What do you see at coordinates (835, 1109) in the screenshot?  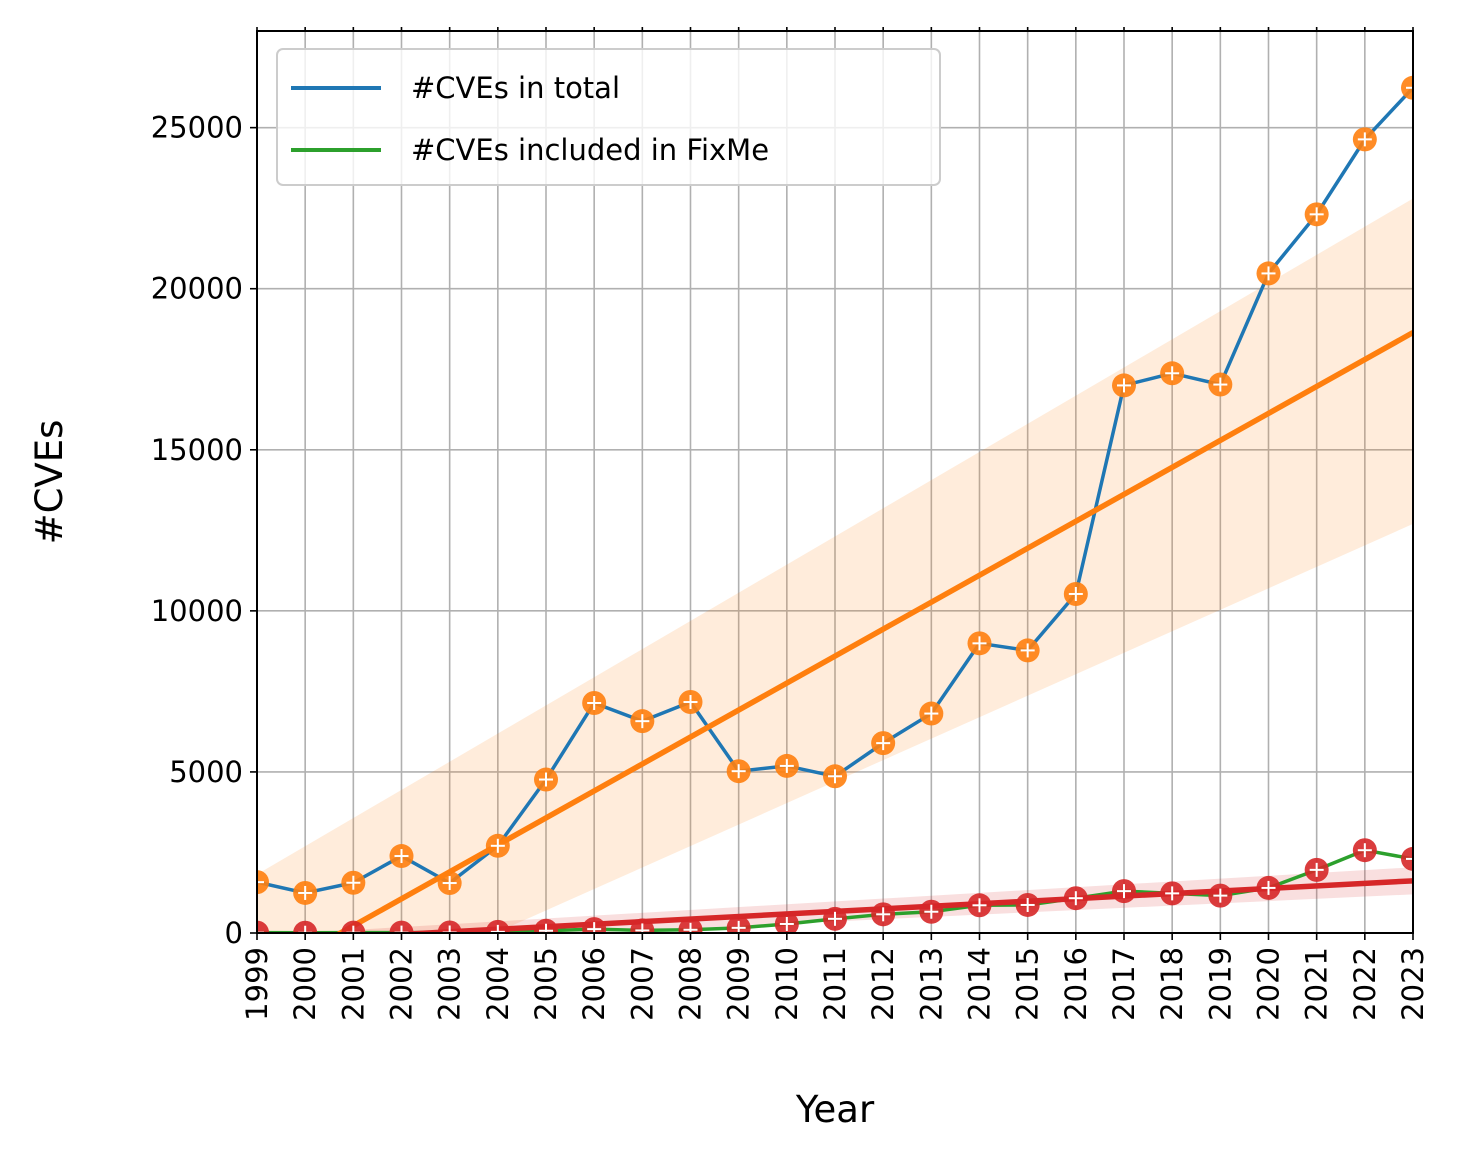 I see `x-axis-label: Year` at bounding box center [835, 1109].